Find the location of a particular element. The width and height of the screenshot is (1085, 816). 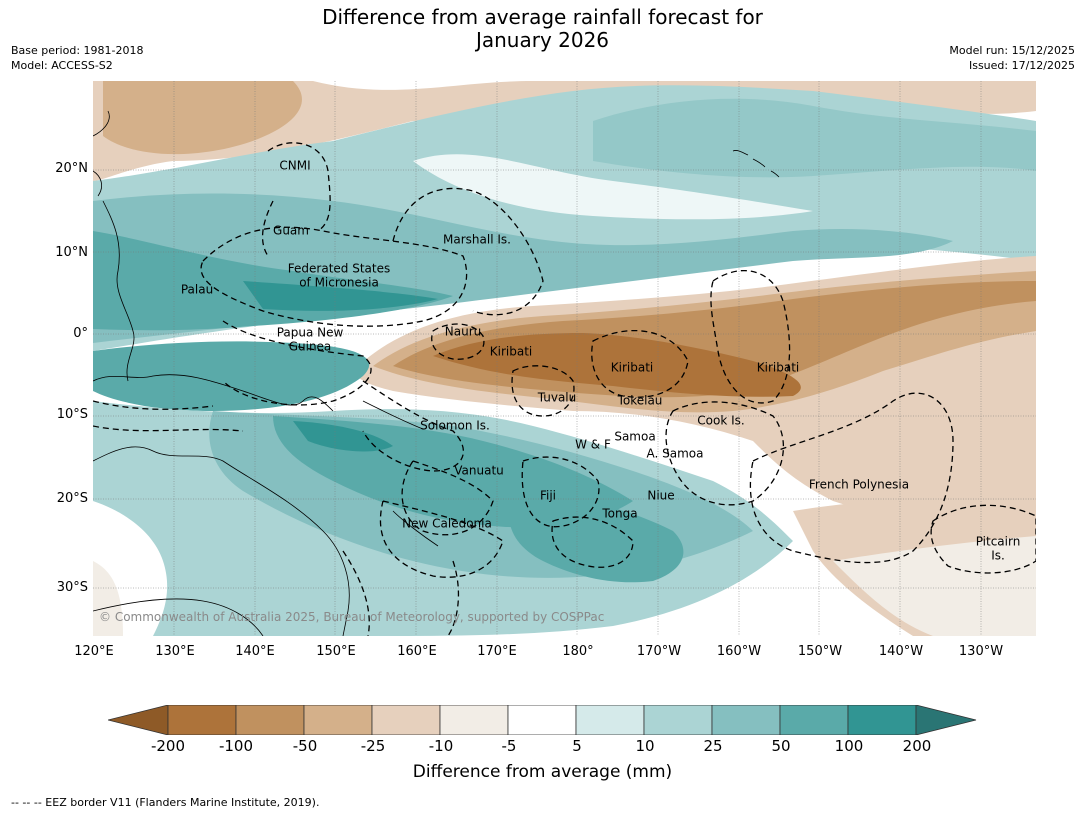

eez-new-caledonia is located at coordinates (441, 539).